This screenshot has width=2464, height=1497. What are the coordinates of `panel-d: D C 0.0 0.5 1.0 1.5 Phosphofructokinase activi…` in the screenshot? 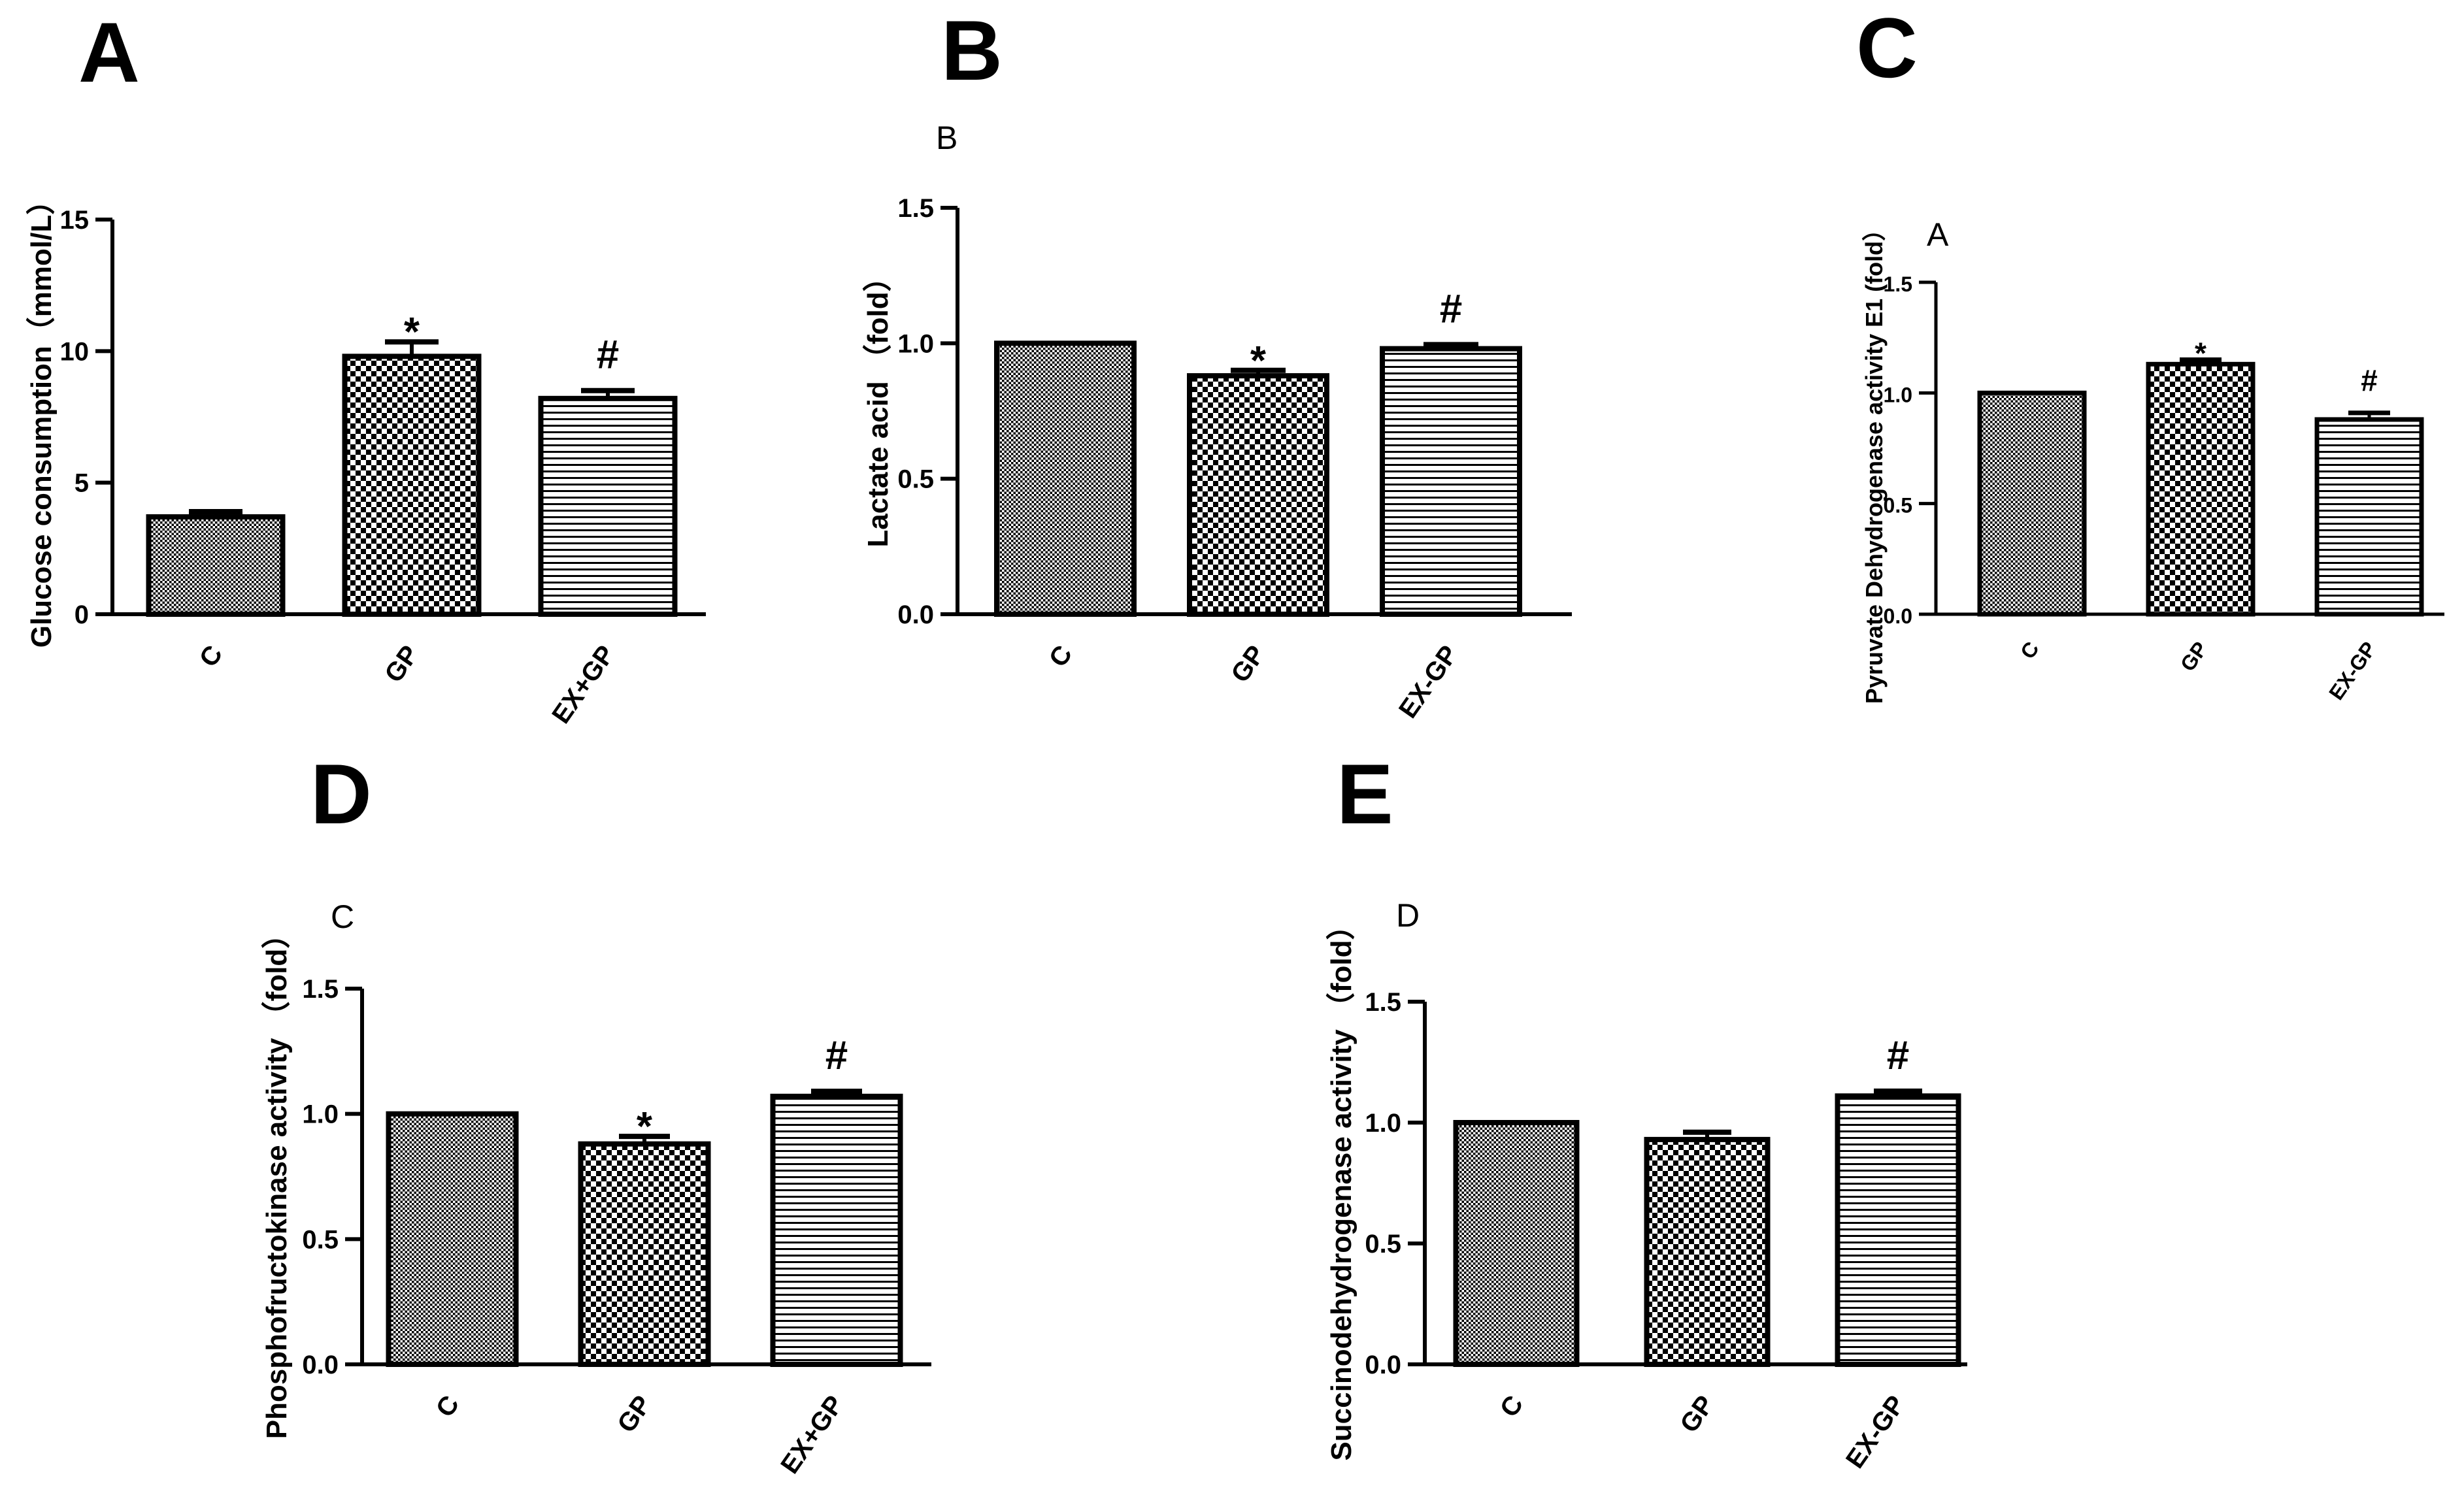 It's located at (596, 1112).